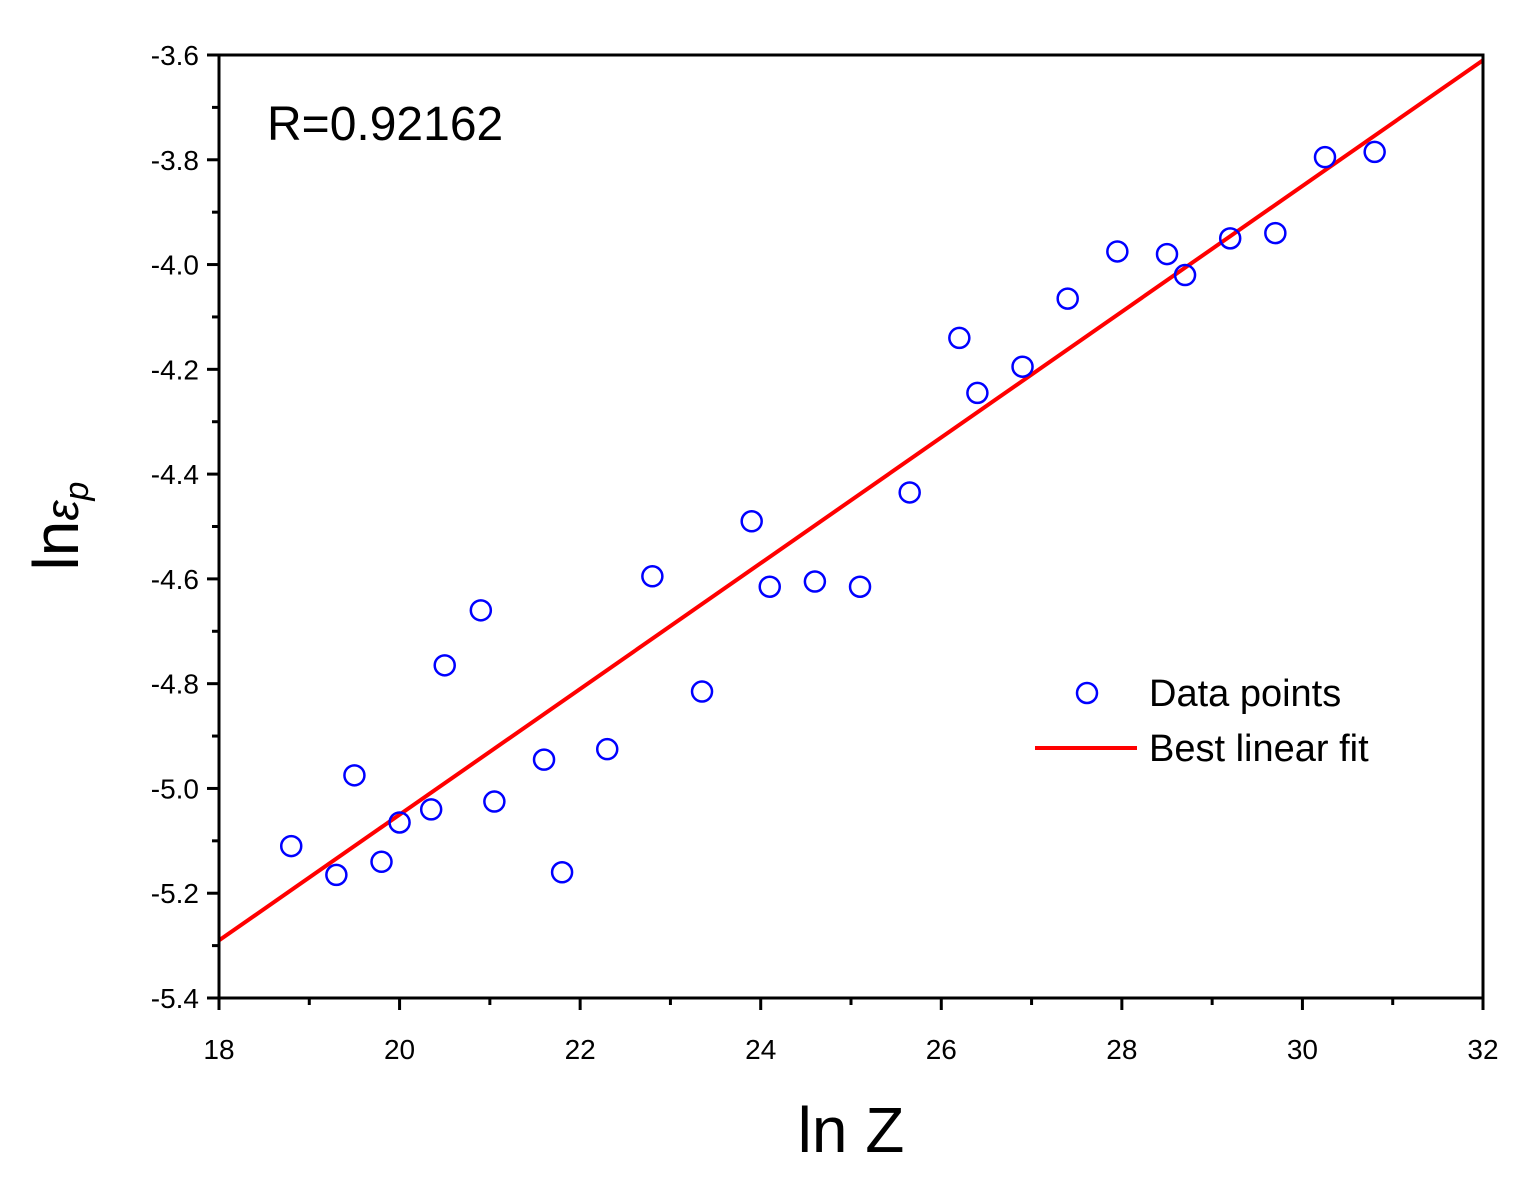 Image resolution: width=1521 pixels, height=1182 pixels. Describe the element at coordinates (850, 1049) in the screenshot. I see `x-tick-labels: 18 20 22 24 26 28 30 32` at that location.